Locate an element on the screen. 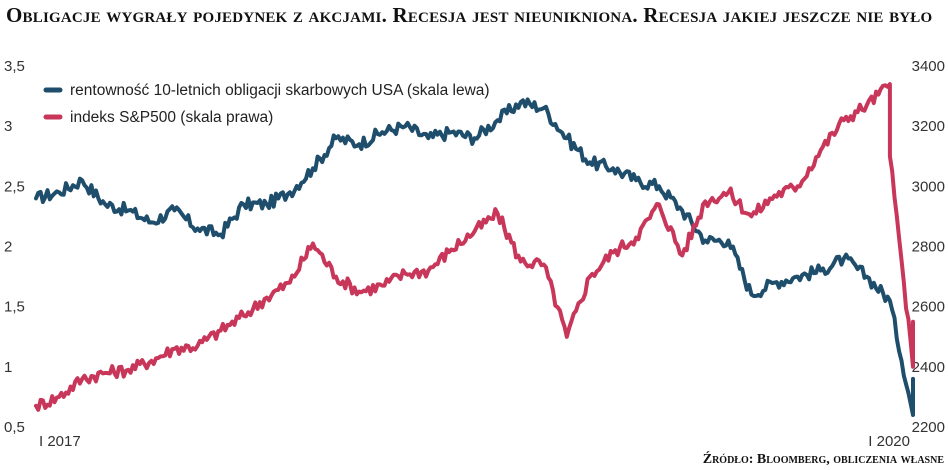 The height and width of the screenshot is (470, 948). left-tick-label: 1,5 is located at coordinates (14, 307).